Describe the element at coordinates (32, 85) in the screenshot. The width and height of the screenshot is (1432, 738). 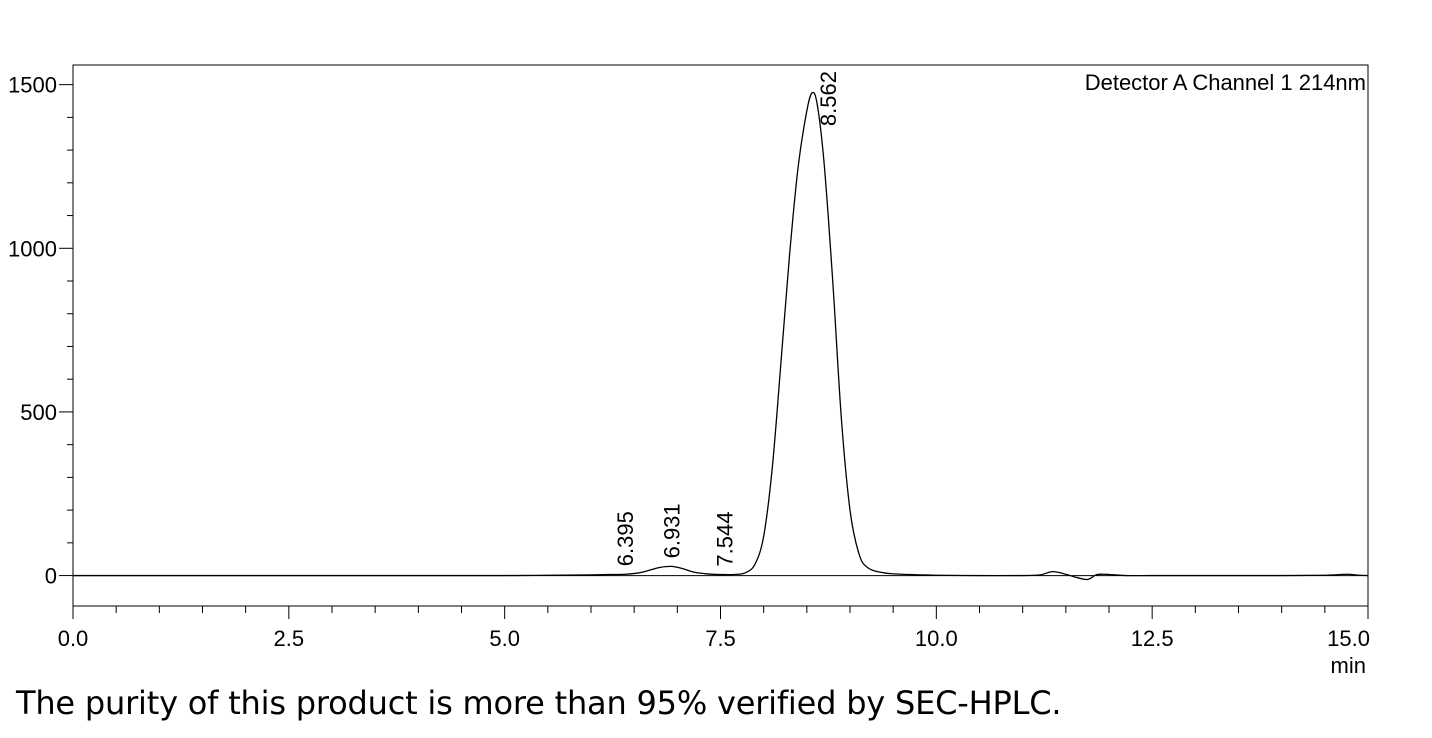
I see `y-tick-label: 1500` at that location.